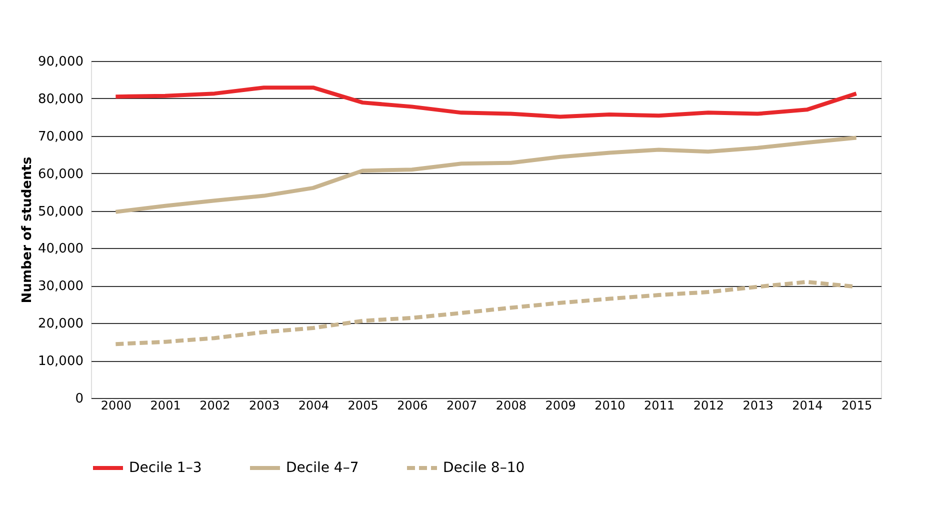 The image size is (939, 516). Describe the element at coordinates (165, 468) in the screenshot. I see `legend-label: Decile 1–3` at that location.